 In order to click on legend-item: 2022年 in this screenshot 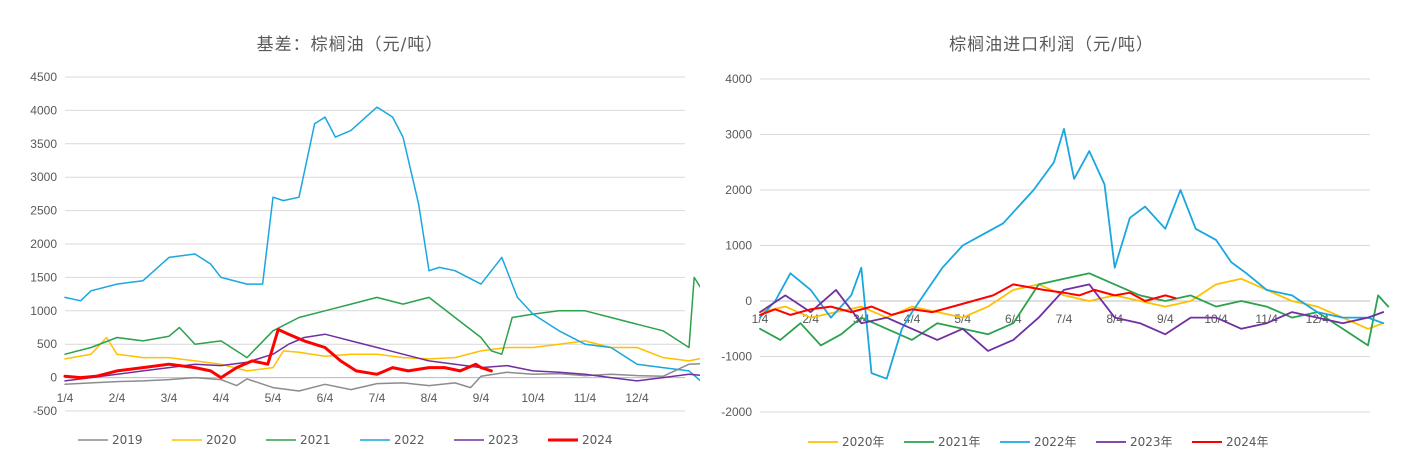, I will do `click(1038, 442)`.